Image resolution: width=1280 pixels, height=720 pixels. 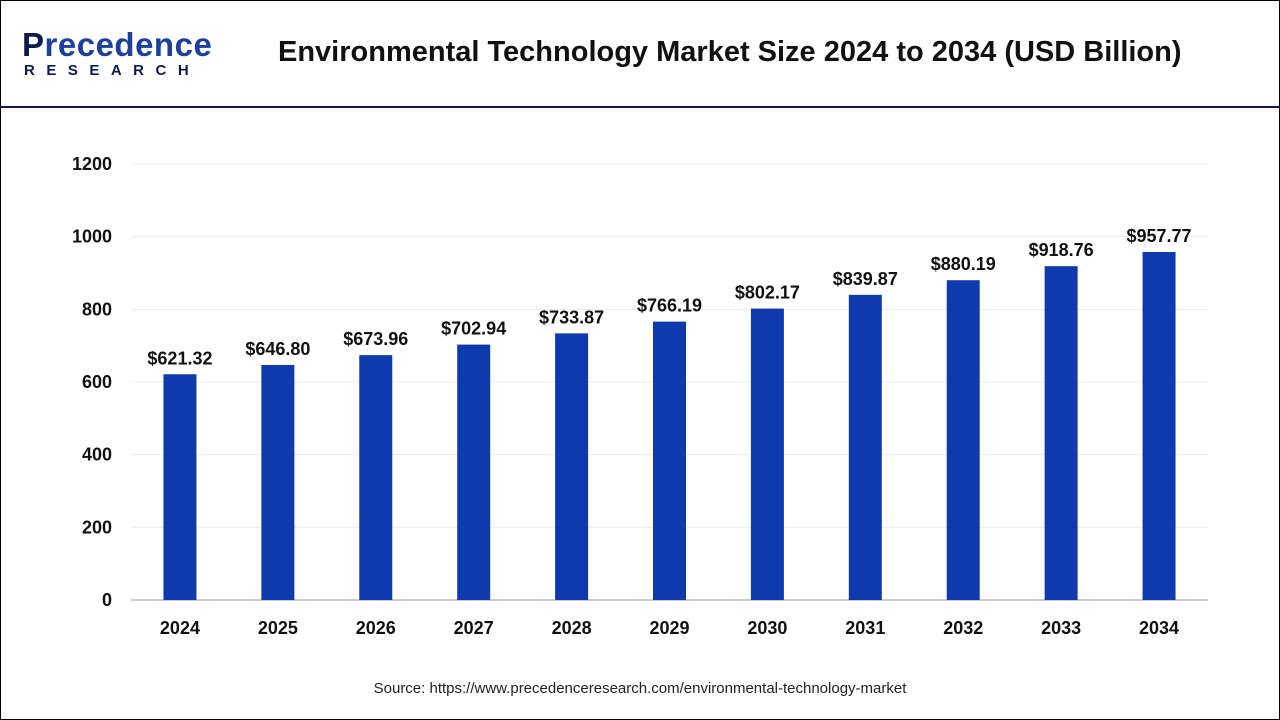 What do you see at coordinates (963, 628) in the screenshot?
I see `x-tick-label: 2032` at bounding box center [963, 628].